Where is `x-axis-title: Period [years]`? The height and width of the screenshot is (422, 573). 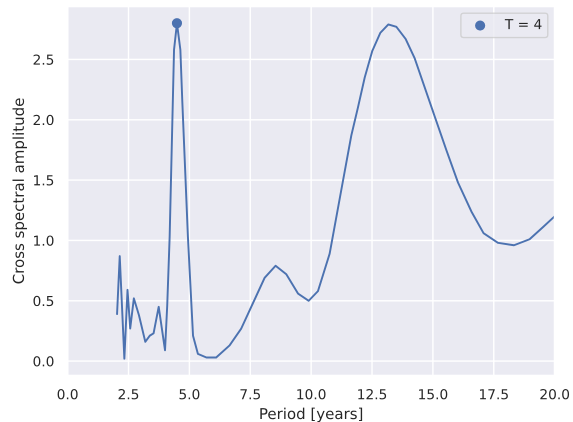
x-axis-title: Period [years] is located at coordinates (311, 415).